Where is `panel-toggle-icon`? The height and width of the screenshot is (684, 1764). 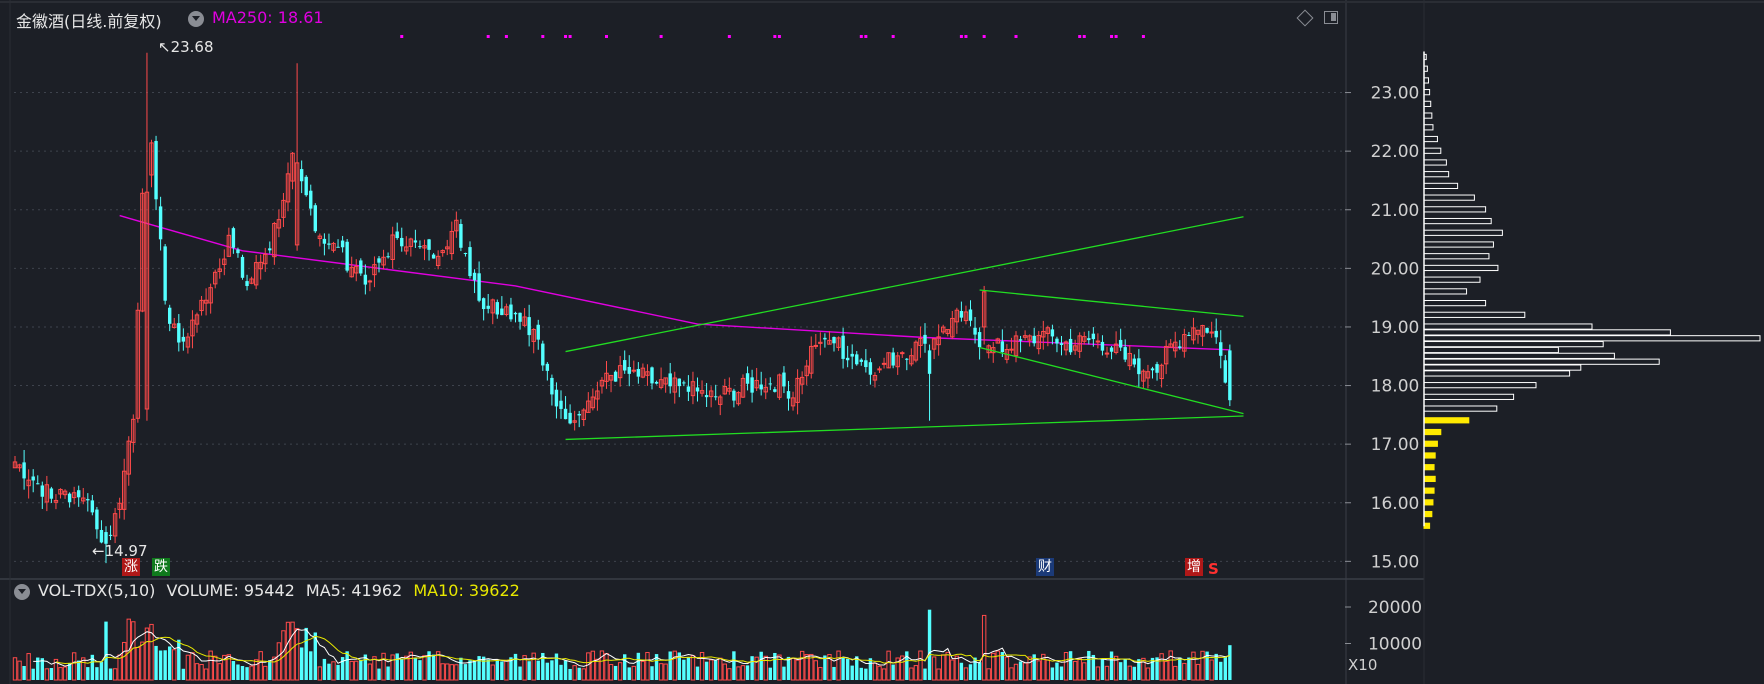 panel-toggle-icon is located at coordinates (1331, 17).